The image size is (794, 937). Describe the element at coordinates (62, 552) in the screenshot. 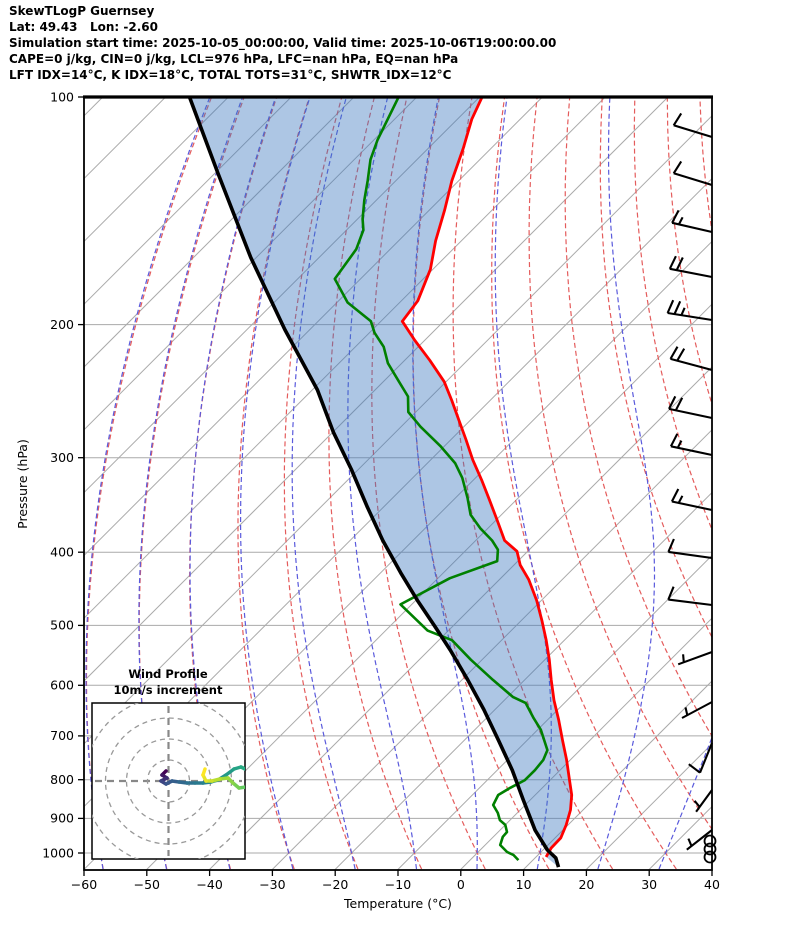

I see `y-tick-label: 400` at that location.